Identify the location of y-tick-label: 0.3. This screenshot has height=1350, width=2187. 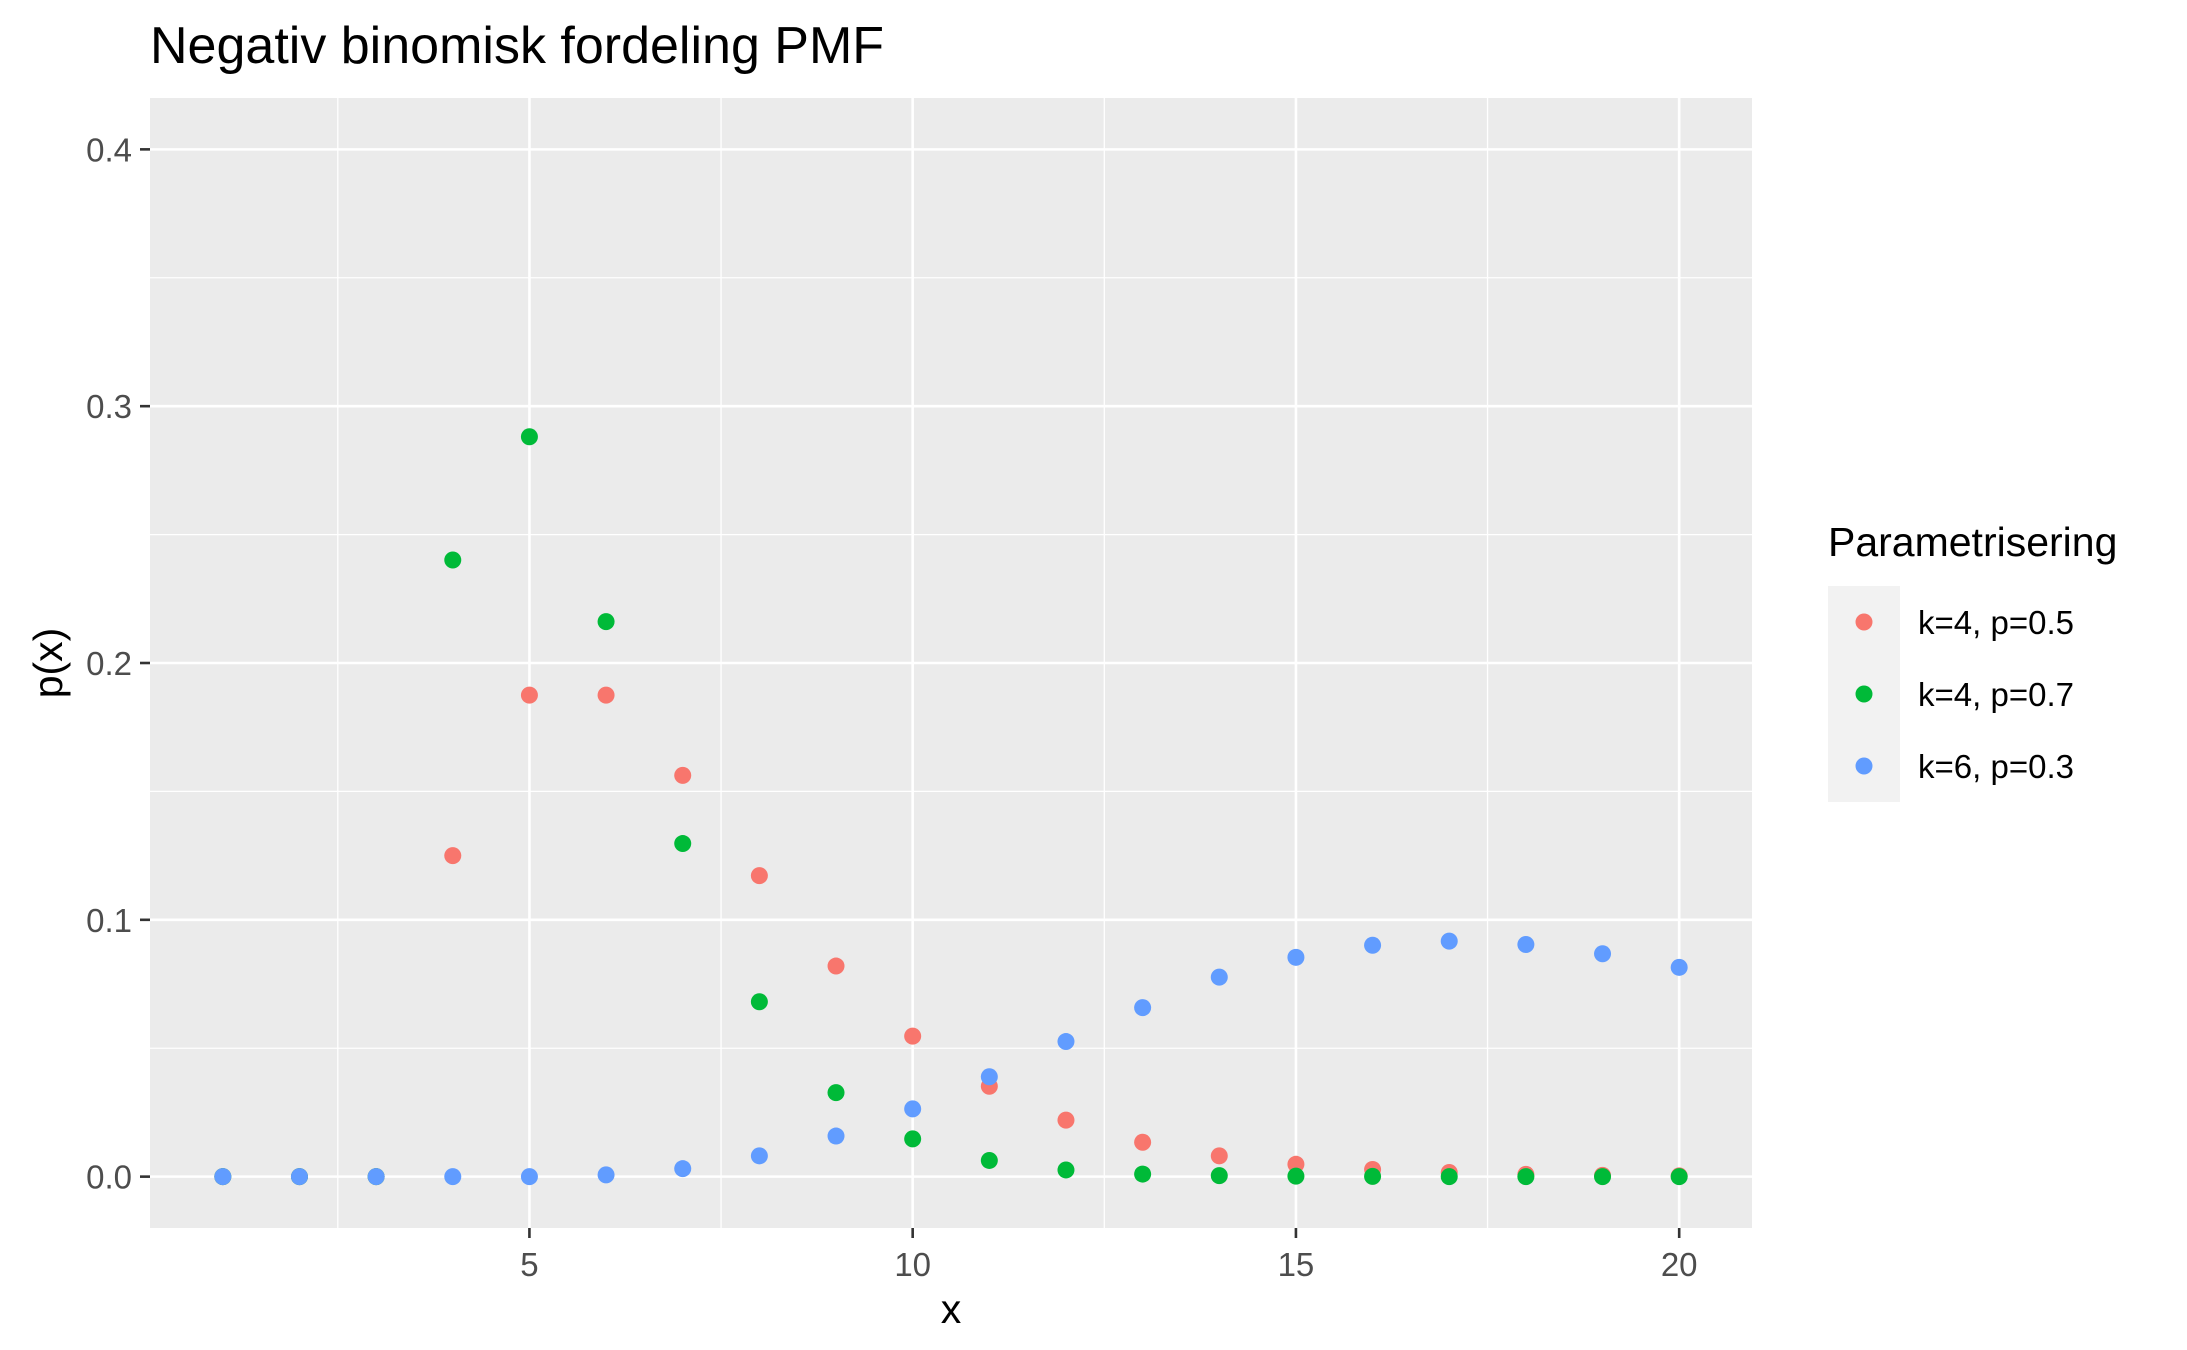
(109, 406).